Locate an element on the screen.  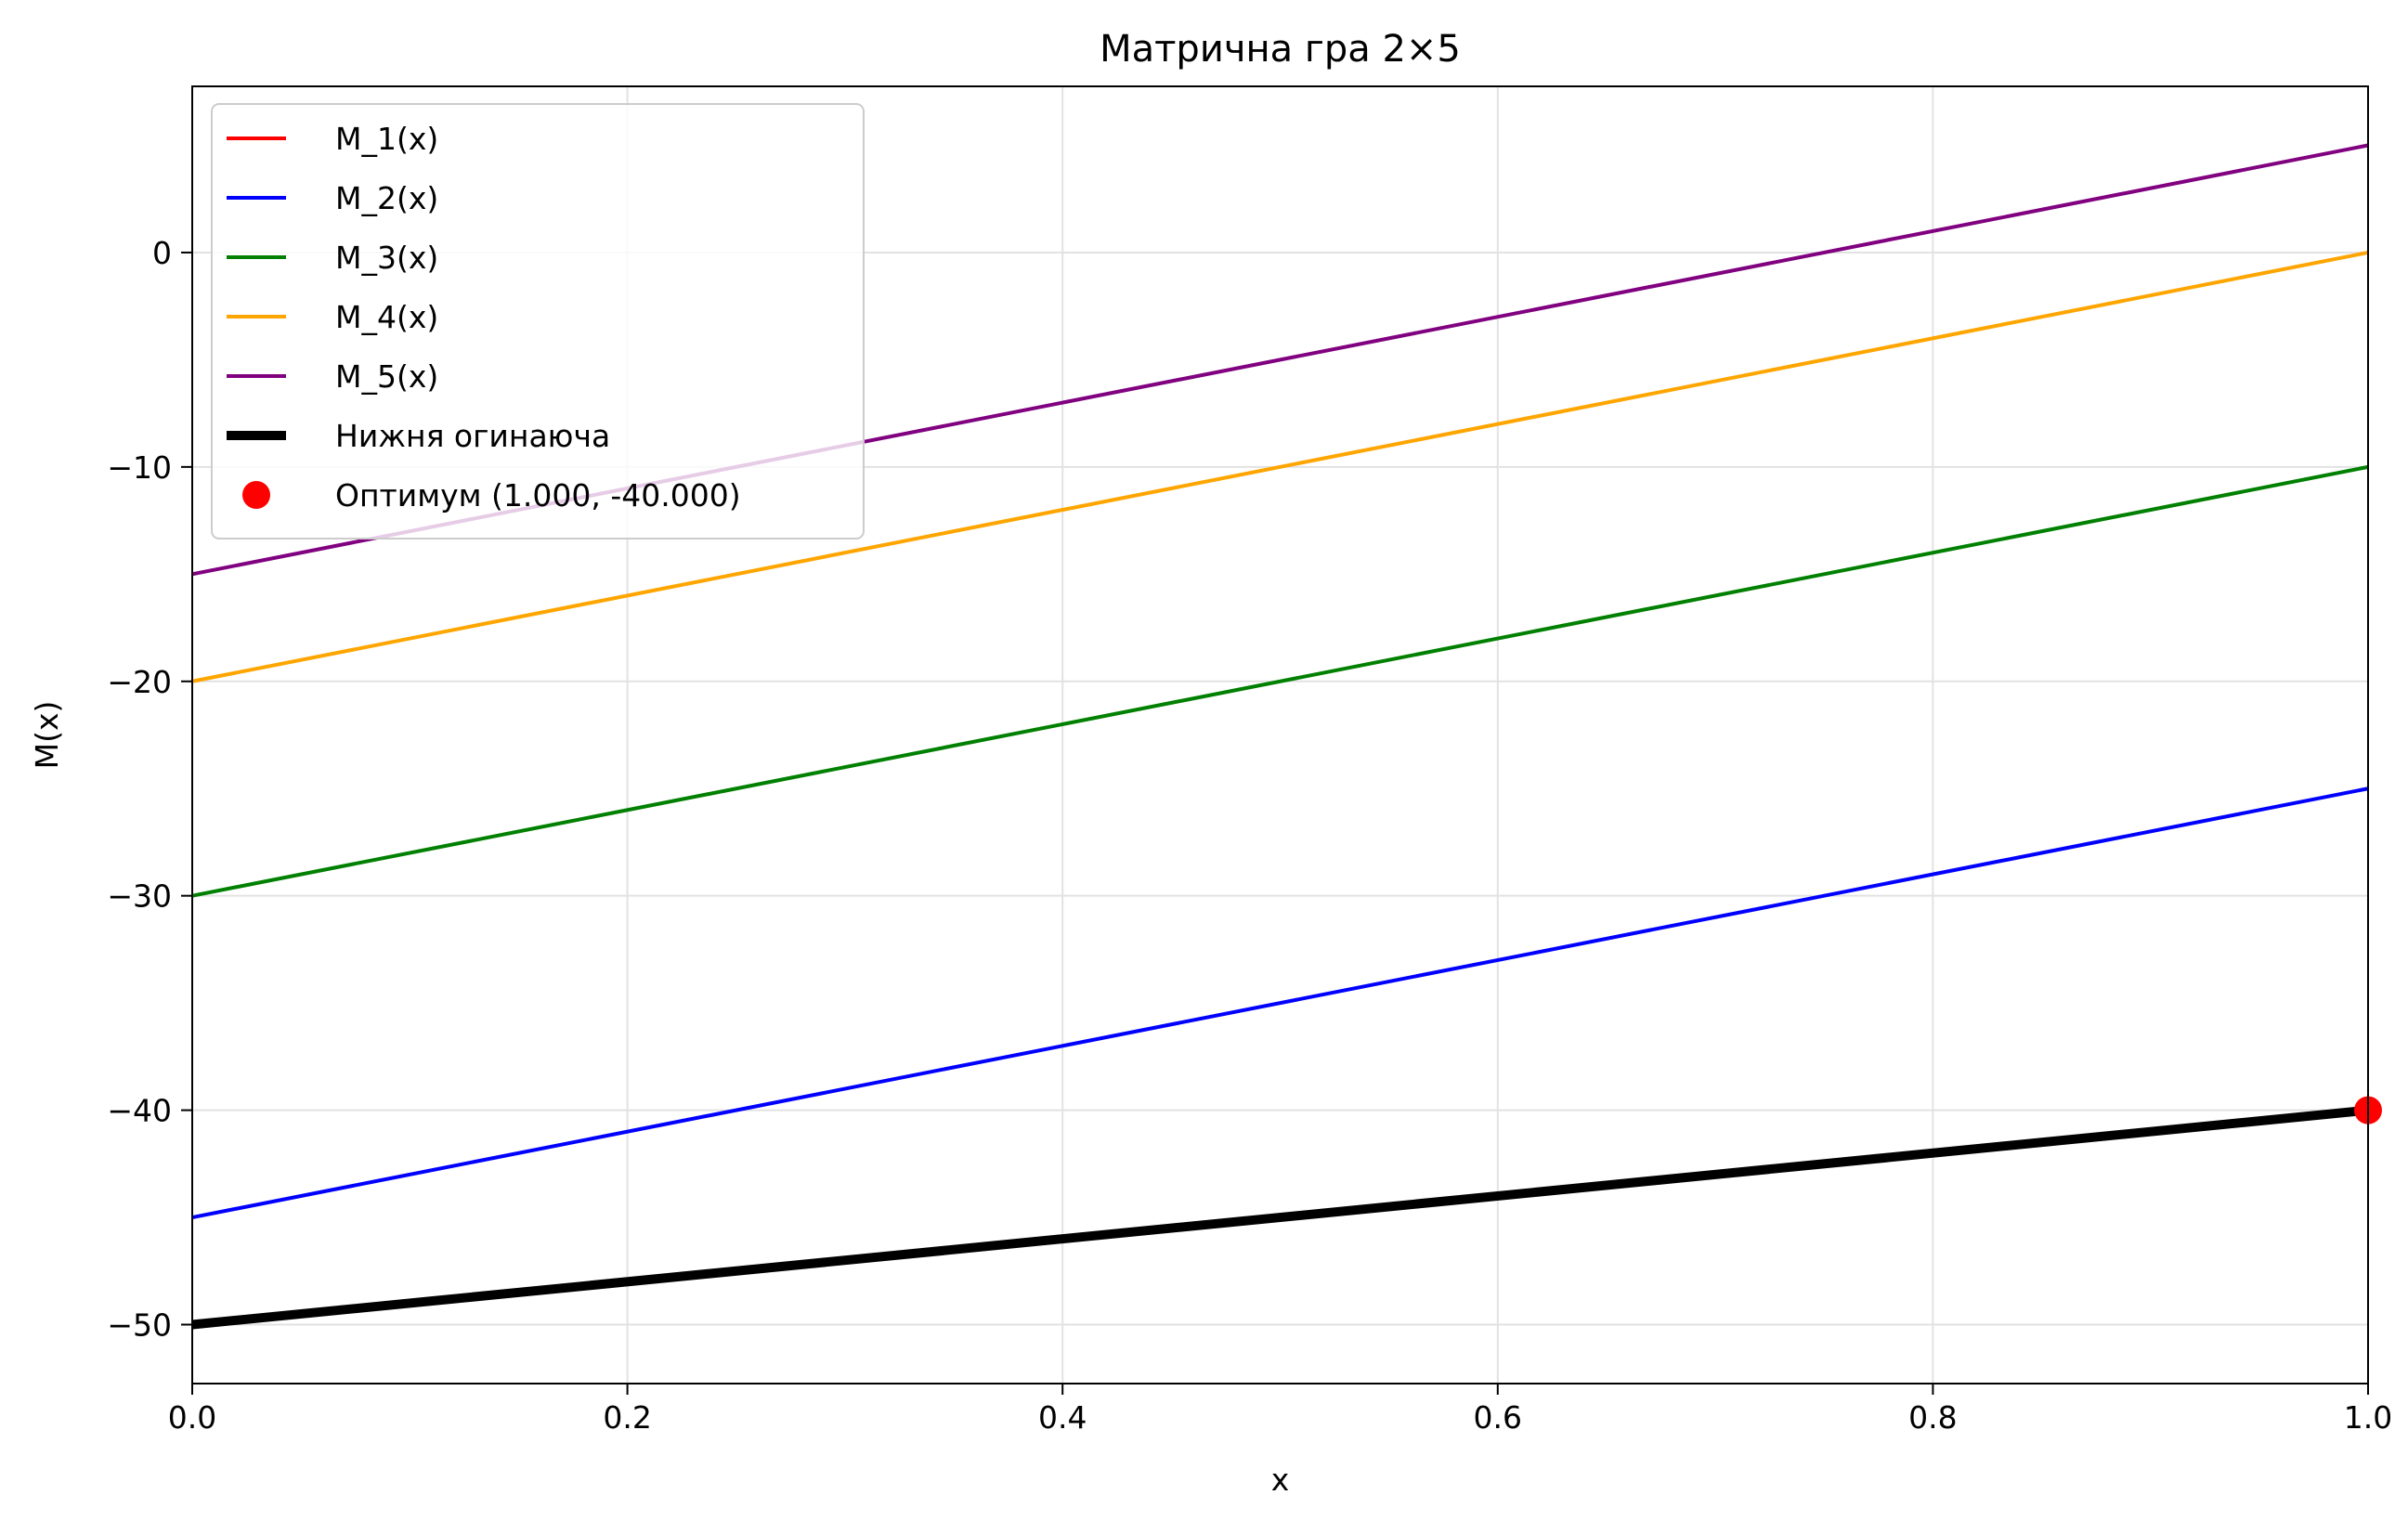
y-tick-label: 0 is located at coordinates (162, 253).